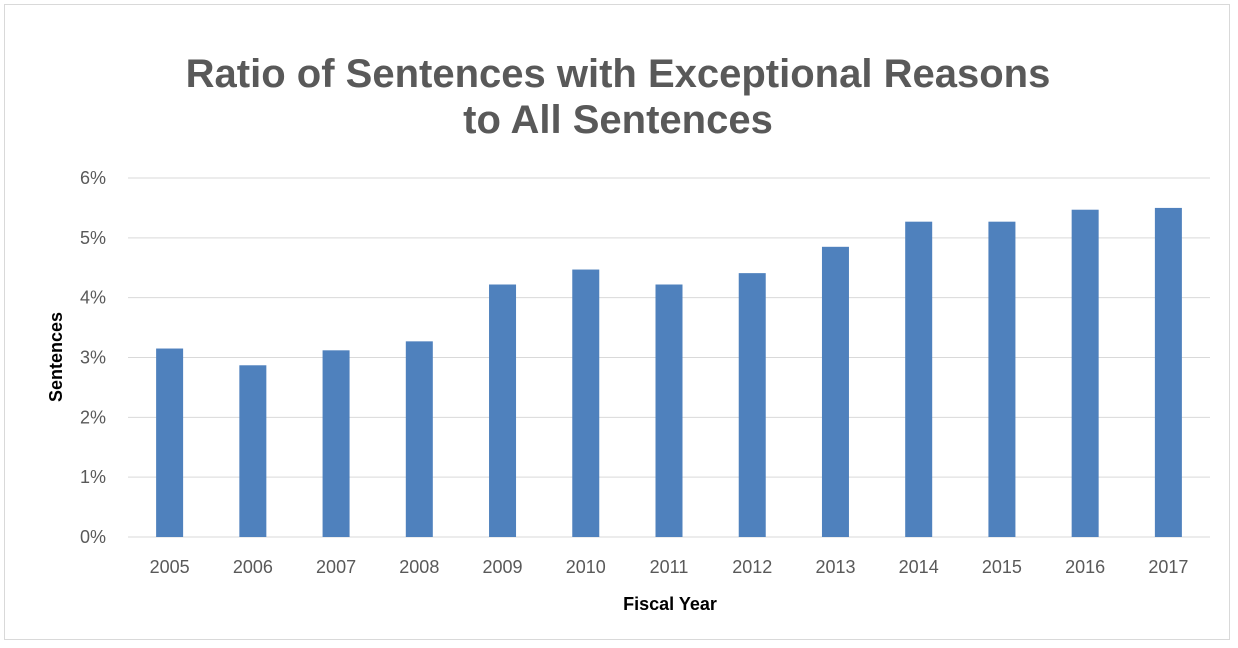 The image size is (1238, 648). I want to click on y-tick-label: 1%, so click(93, 477).